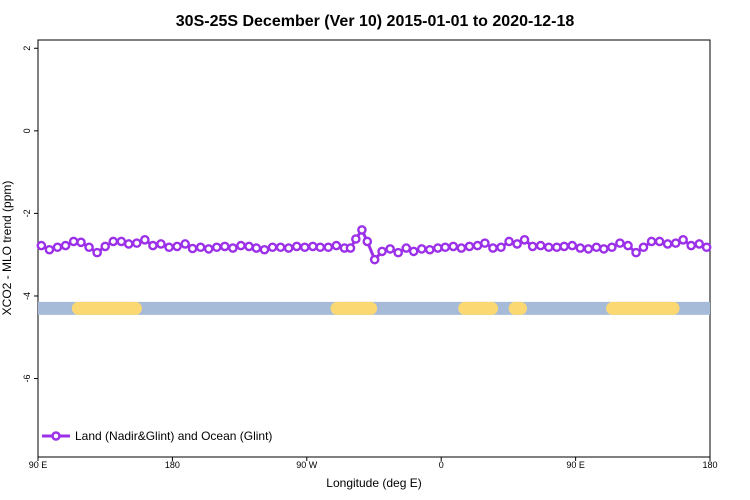 This screenshot has width=750, height=500. Describe the element at coordinates (7, 248) in the screenshot. I see `y-axis-label: XCO2 - MLO trend (ppm)` at that location.